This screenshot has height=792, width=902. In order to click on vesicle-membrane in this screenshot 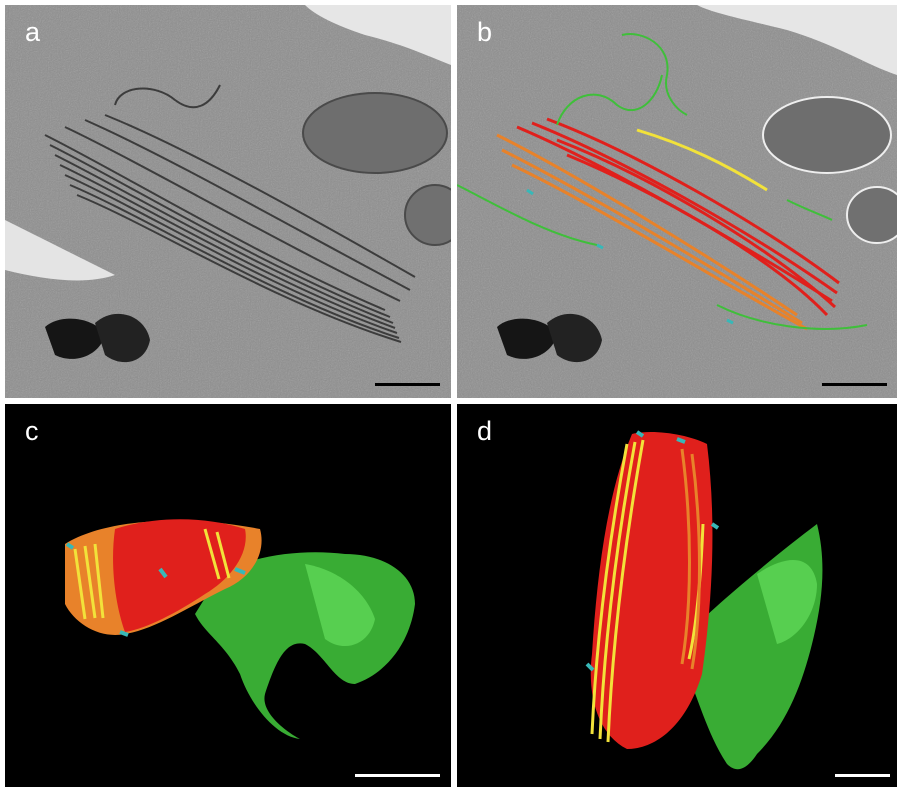, I will do `click(167, 96)`.